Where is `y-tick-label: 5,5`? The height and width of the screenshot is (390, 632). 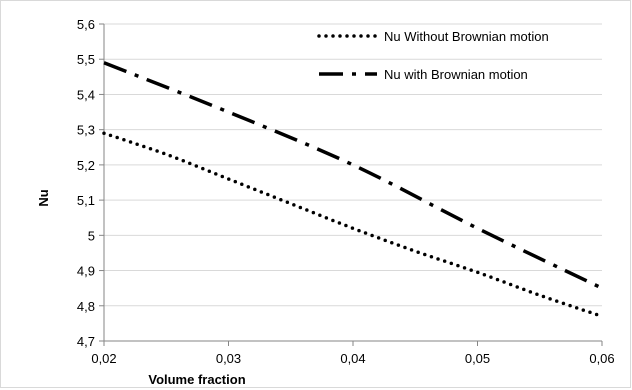
y-tick-label: 5,5 is located at coordinates (86, 59).